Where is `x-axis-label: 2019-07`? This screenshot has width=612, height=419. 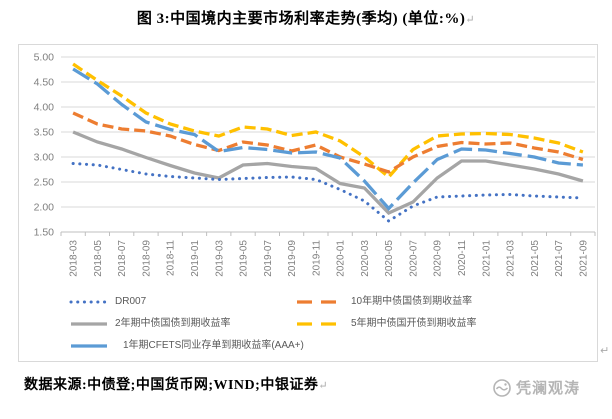
x-axis-label: 2019-07 is located at coordinates (268, 258).